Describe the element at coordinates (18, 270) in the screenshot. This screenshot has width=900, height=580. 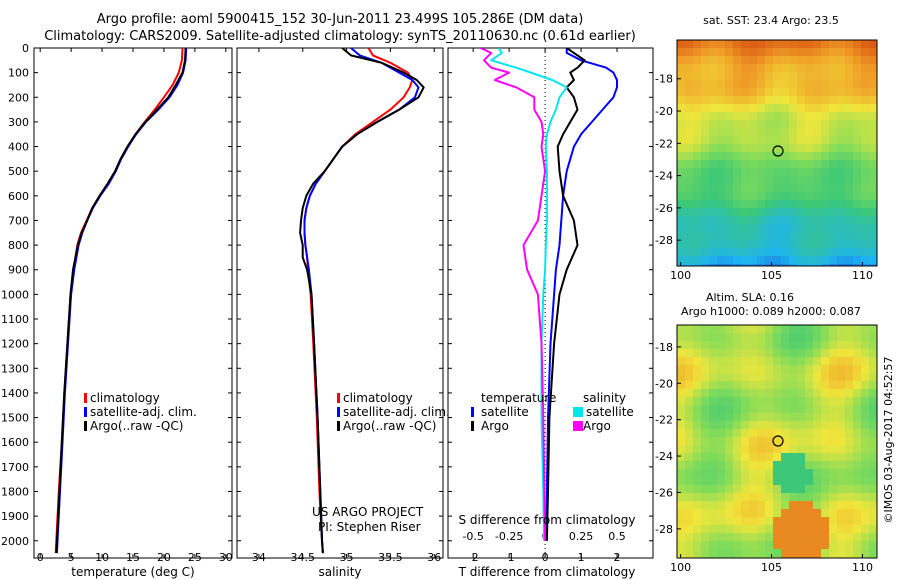
I see `depth-tick-label: 900` at that location.